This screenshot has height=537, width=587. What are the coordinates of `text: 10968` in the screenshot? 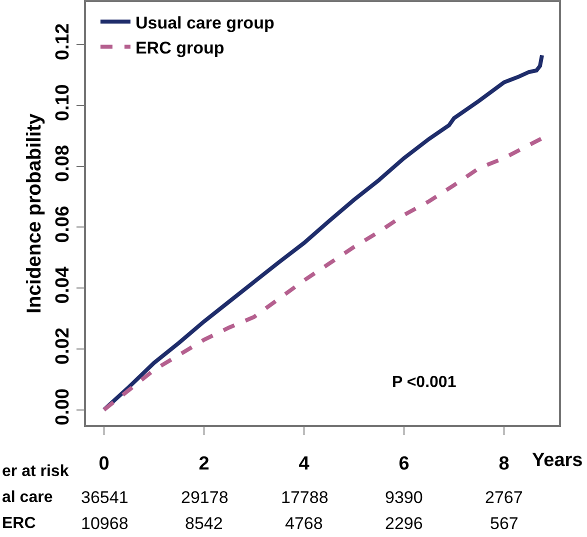 It's located at (104, 523).